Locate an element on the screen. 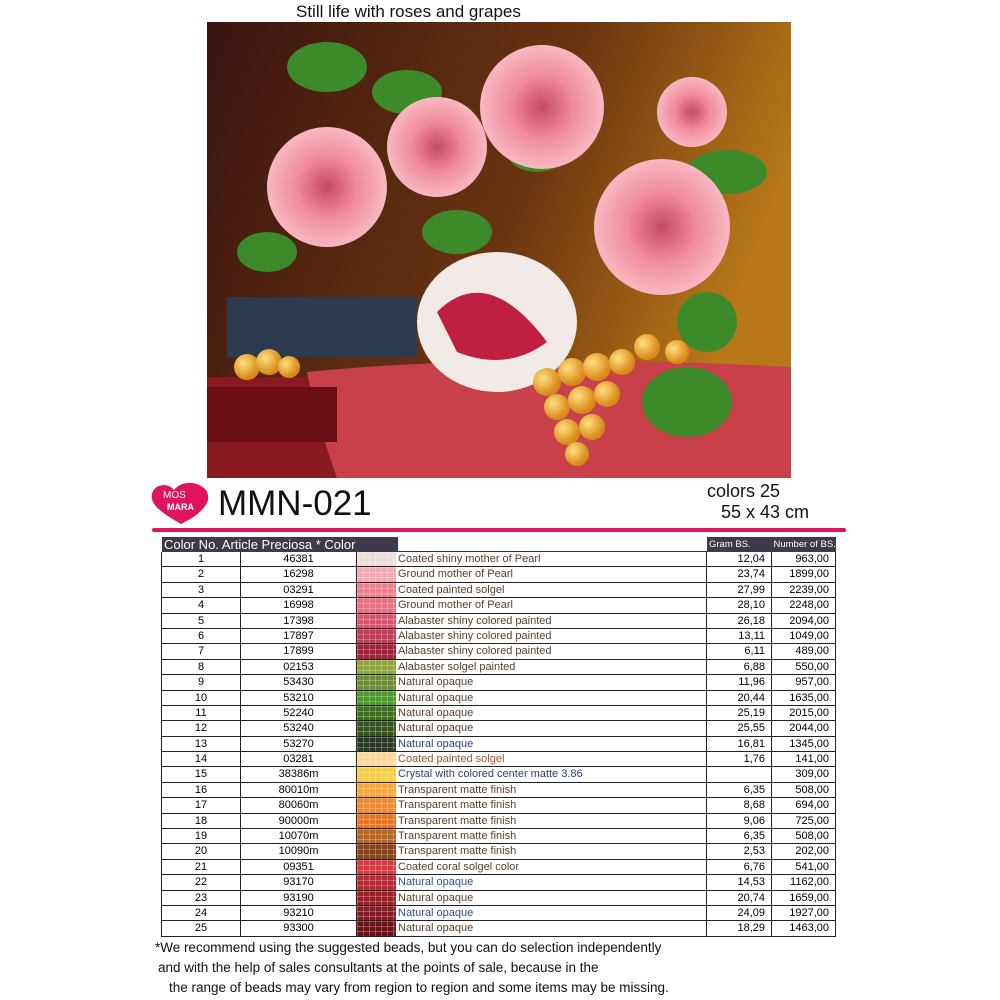 This screenshot has height=1000, width=1000. article-number: 93170 is located at coordinates (299, 882).